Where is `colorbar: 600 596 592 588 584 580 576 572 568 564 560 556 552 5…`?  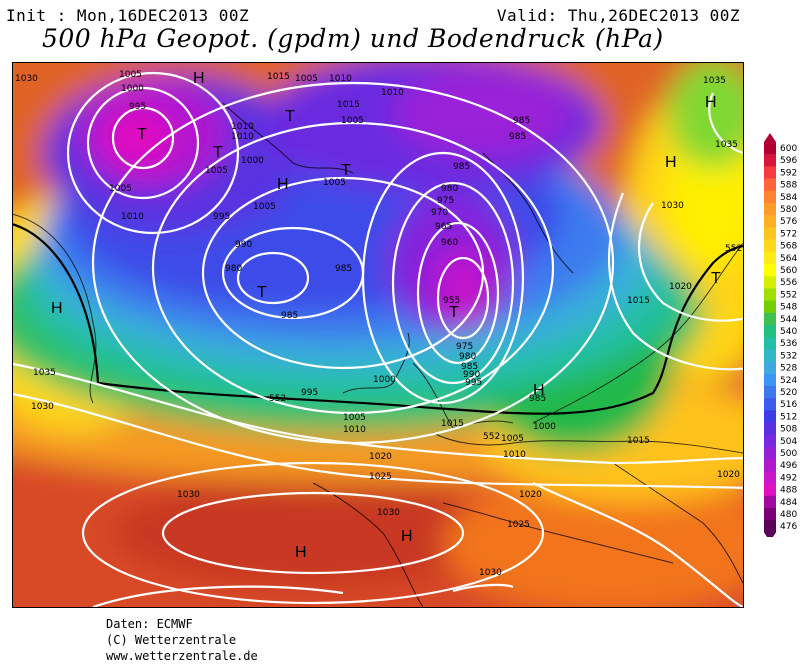 colorbar: 600 596 592 588 584 580 576 572 568 564 560 556 552 5… is located at coordinates (786, 337).